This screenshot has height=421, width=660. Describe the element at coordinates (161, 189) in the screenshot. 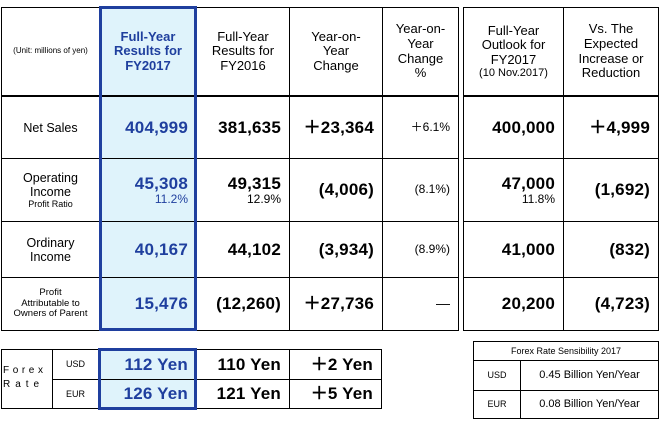

I see `operating-income-fy2017: 45,308 11.2%` at that location.